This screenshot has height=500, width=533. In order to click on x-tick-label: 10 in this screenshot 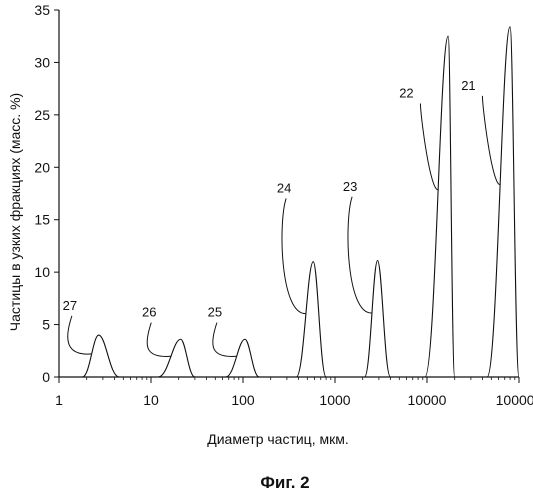, I will do `click(151, 400)`.